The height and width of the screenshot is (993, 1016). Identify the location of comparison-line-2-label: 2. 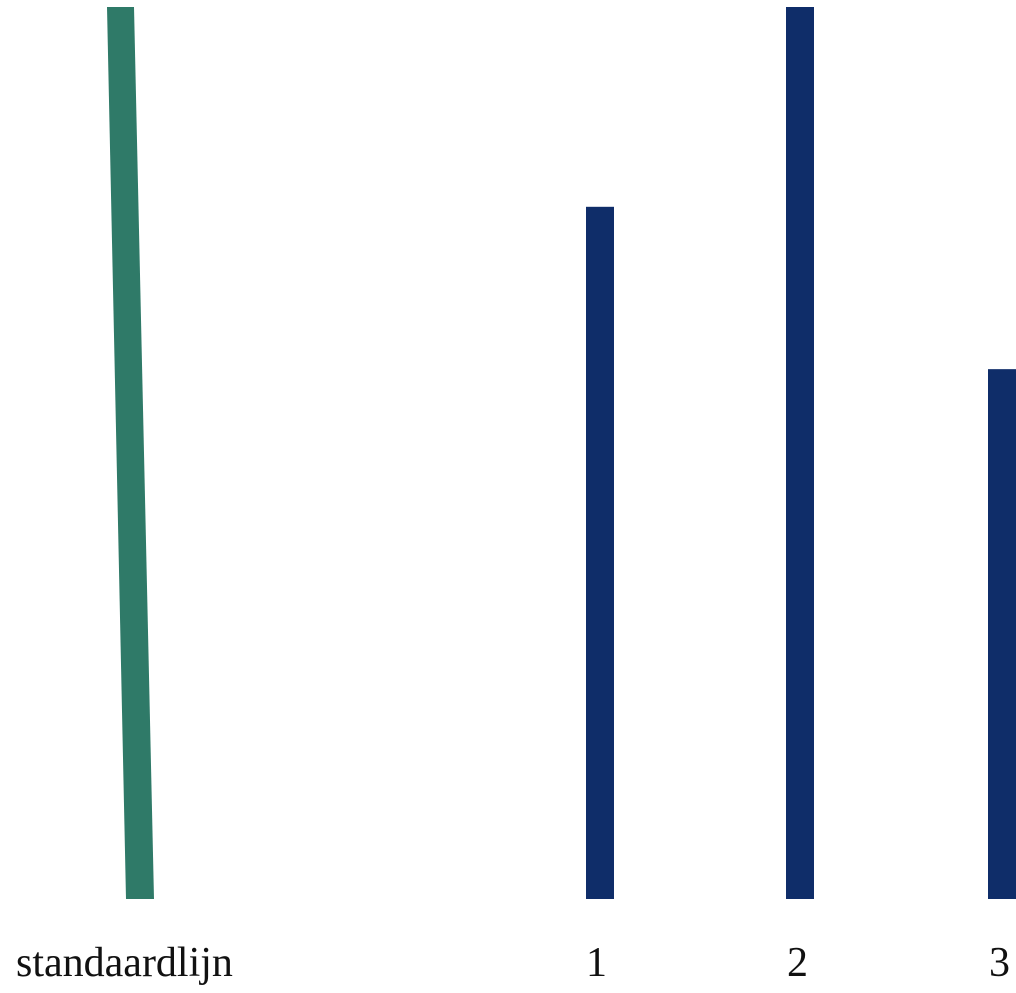
(797, 963).